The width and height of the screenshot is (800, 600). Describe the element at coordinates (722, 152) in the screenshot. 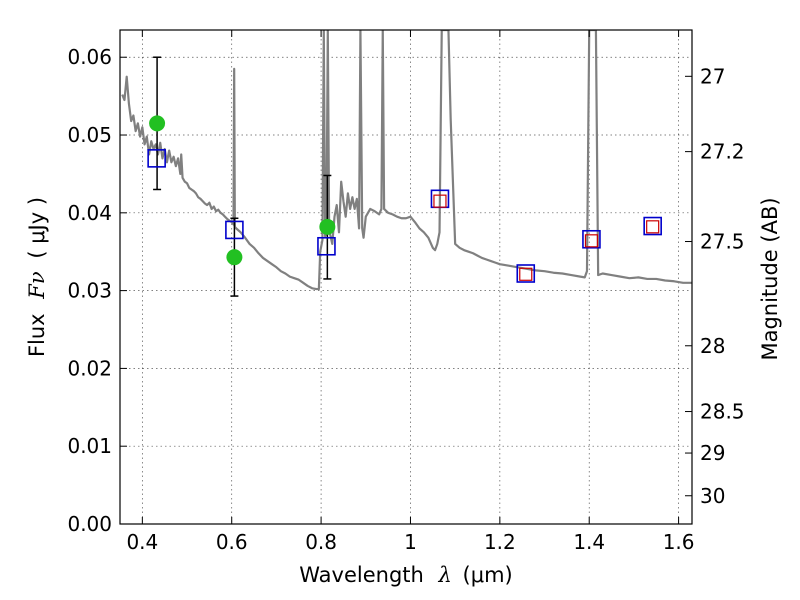

I see `y2-tick-label: 27.2` at that location.